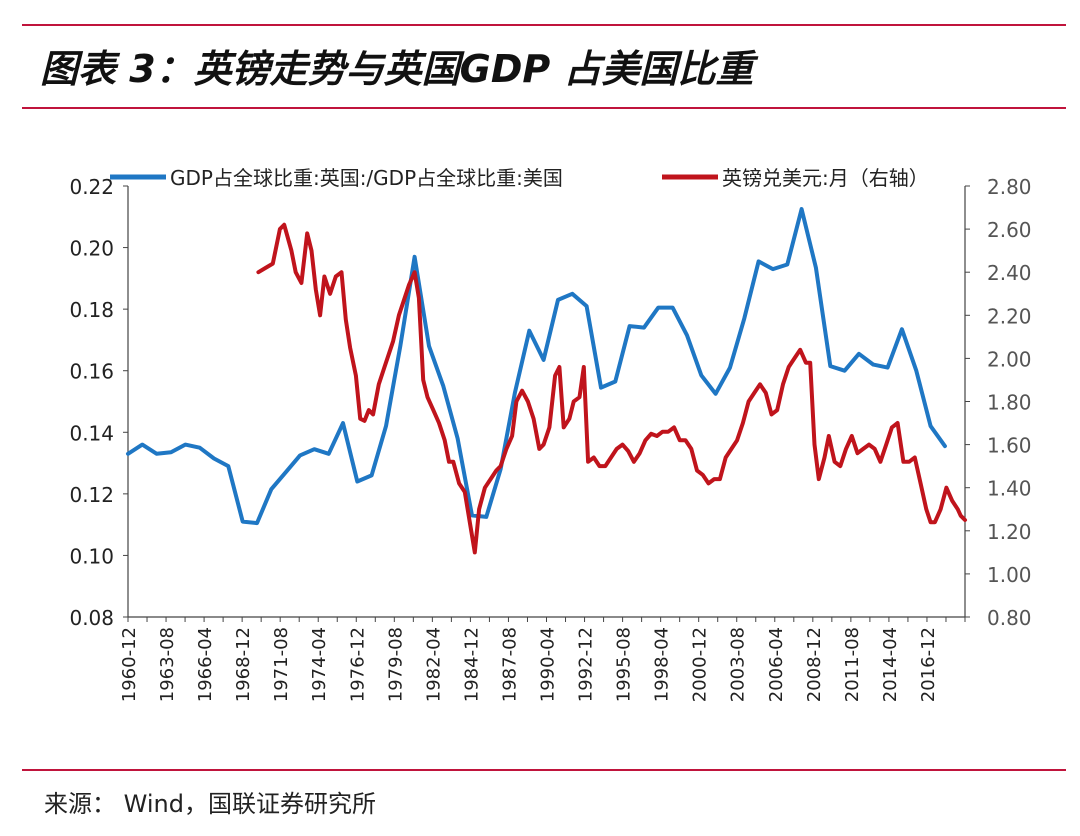 The image size is (1080, 836). I want to click on x-tick-label: 1976-12, so click(357, 664).